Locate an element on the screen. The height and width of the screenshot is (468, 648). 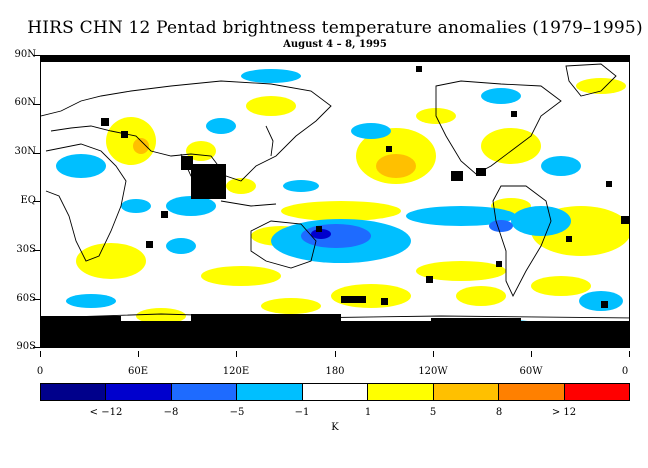
x-label-180: 180 is located at coordinates (335, 371).